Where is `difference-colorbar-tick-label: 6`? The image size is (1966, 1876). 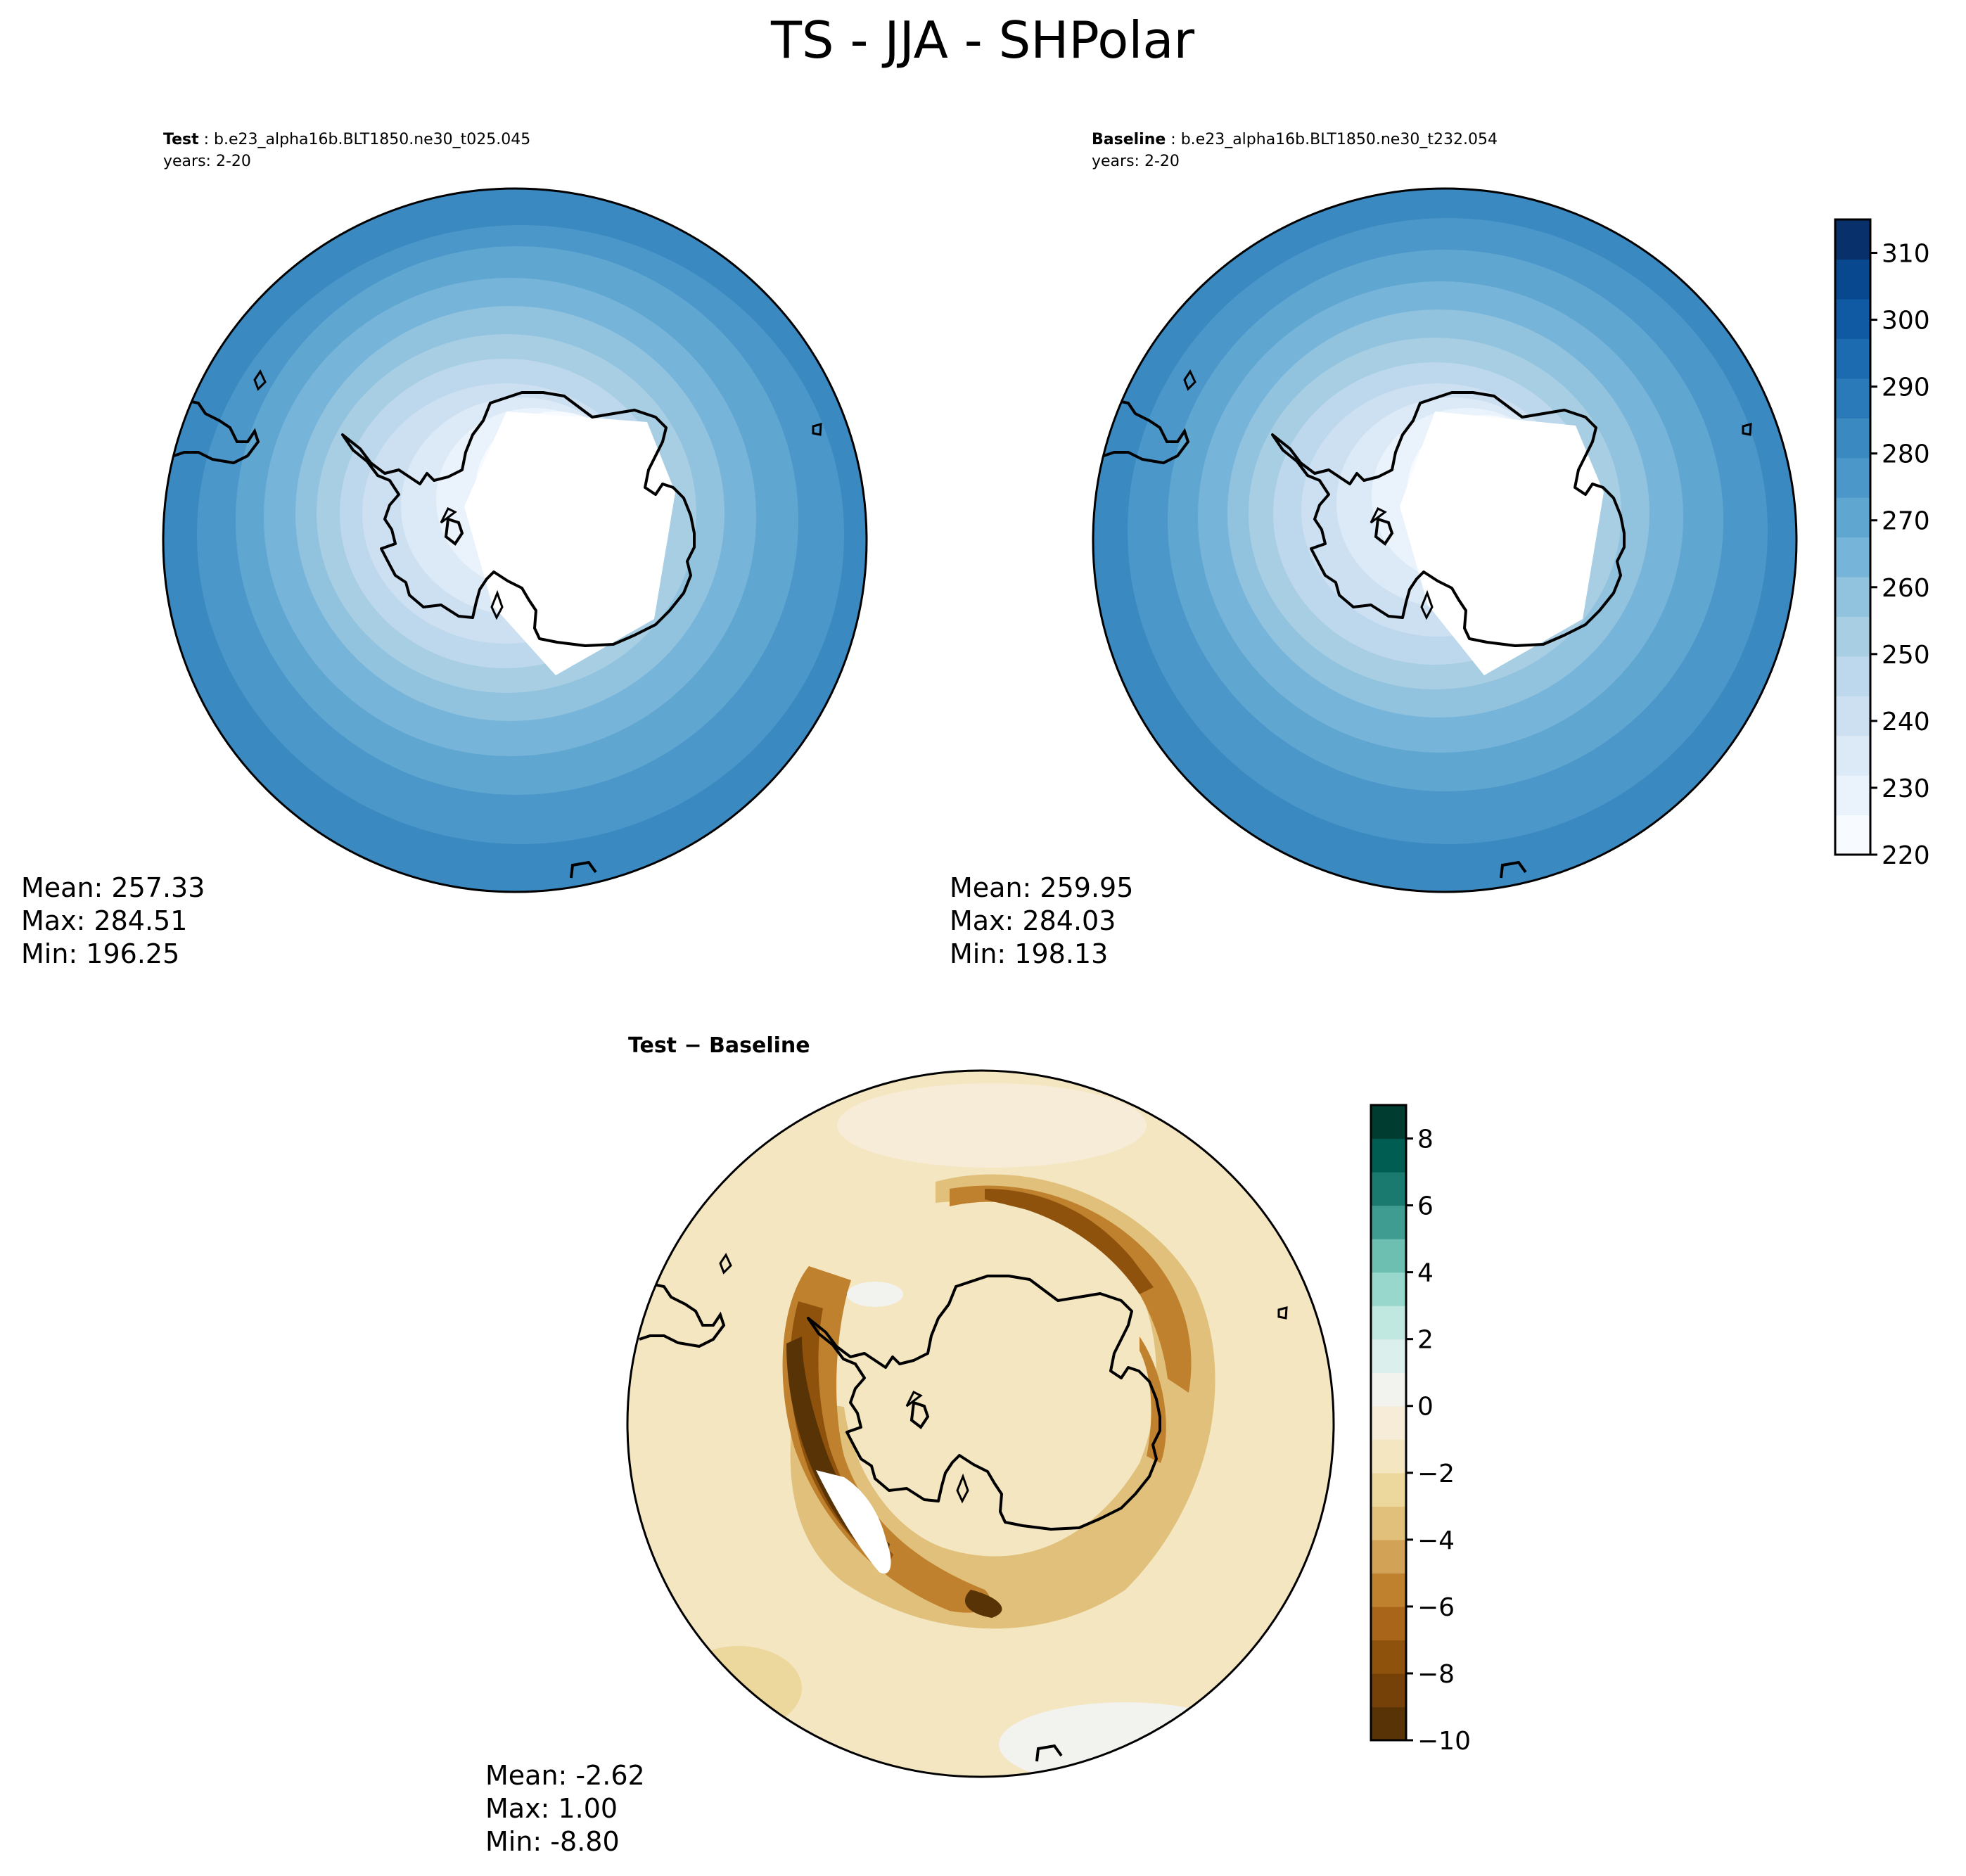
difference-colorbar-tick-label: 6 is located at coordinates (1425, 1206).